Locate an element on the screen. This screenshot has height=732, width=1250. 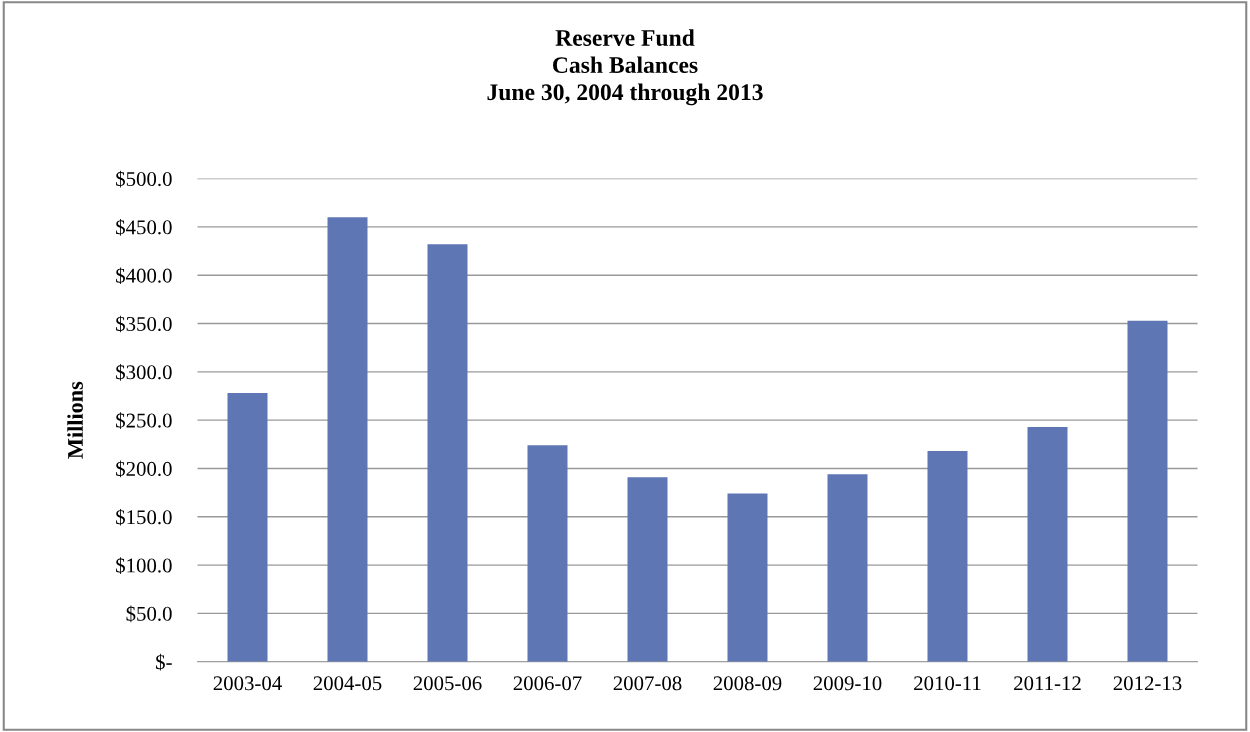
y-tick-label: $450.0 is located at coordinates (144, 227).